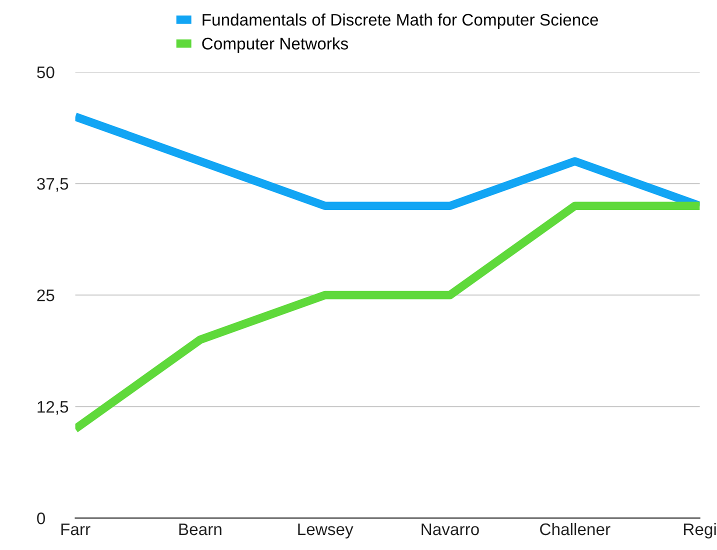 Image resolution: width=717 pixels, height=550 pixels. What do you see at coordinates (45, 72) in the screenshot?
I see `y-tick-label: 50` at bounding box center [45, 72].